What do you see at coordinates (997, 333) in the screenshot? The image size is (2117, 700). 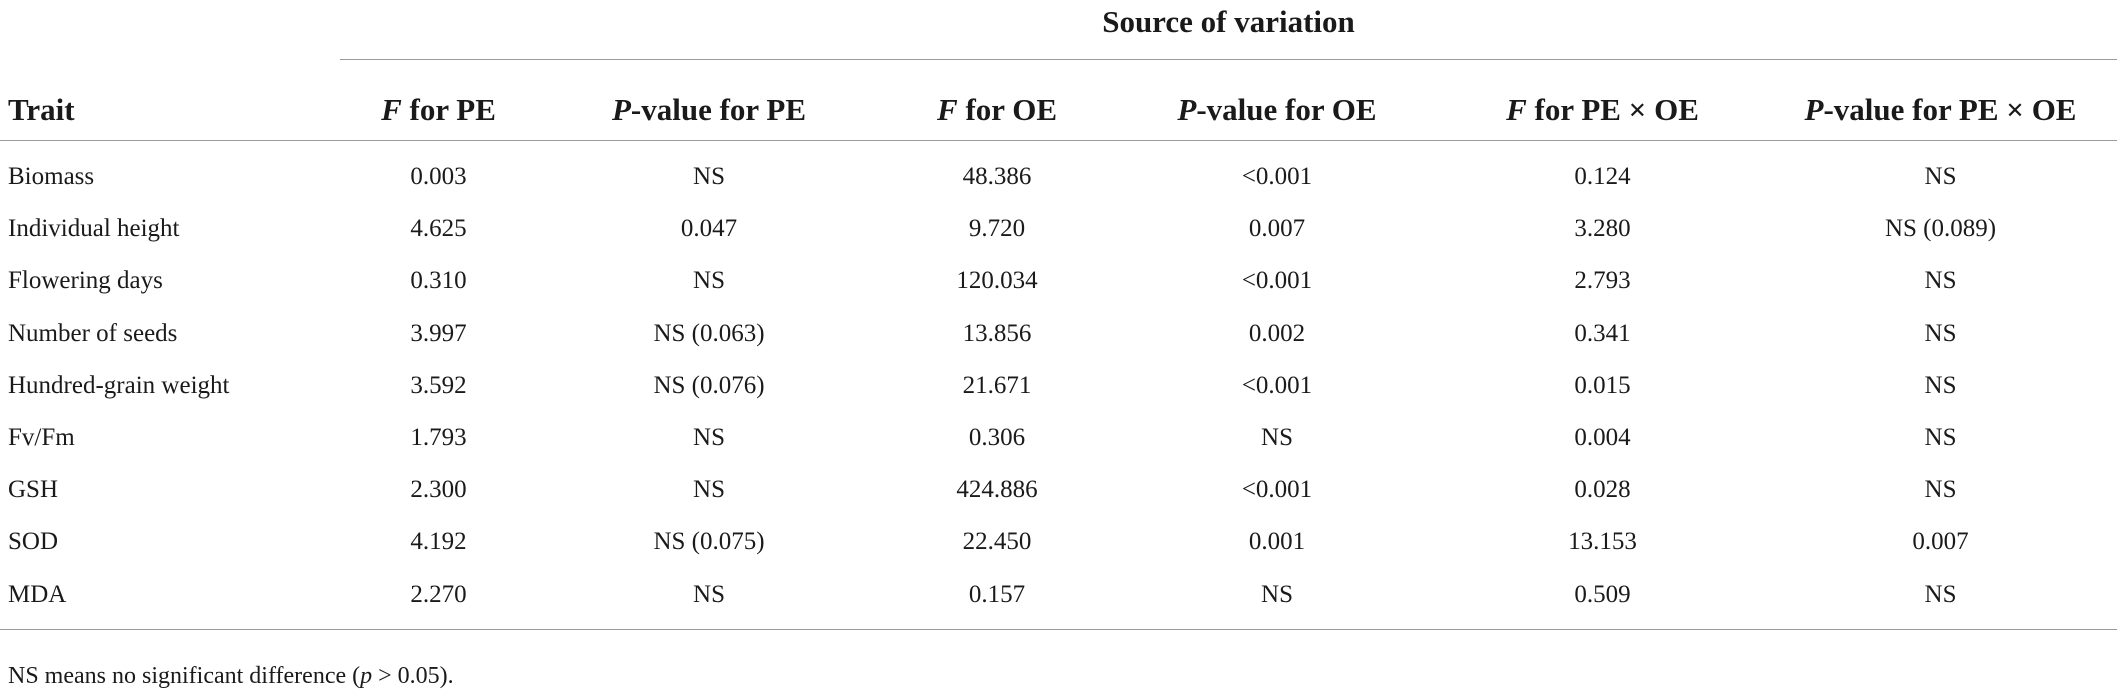 I see `cell-f-oe: 13.856` at bounding box center [997, 333].